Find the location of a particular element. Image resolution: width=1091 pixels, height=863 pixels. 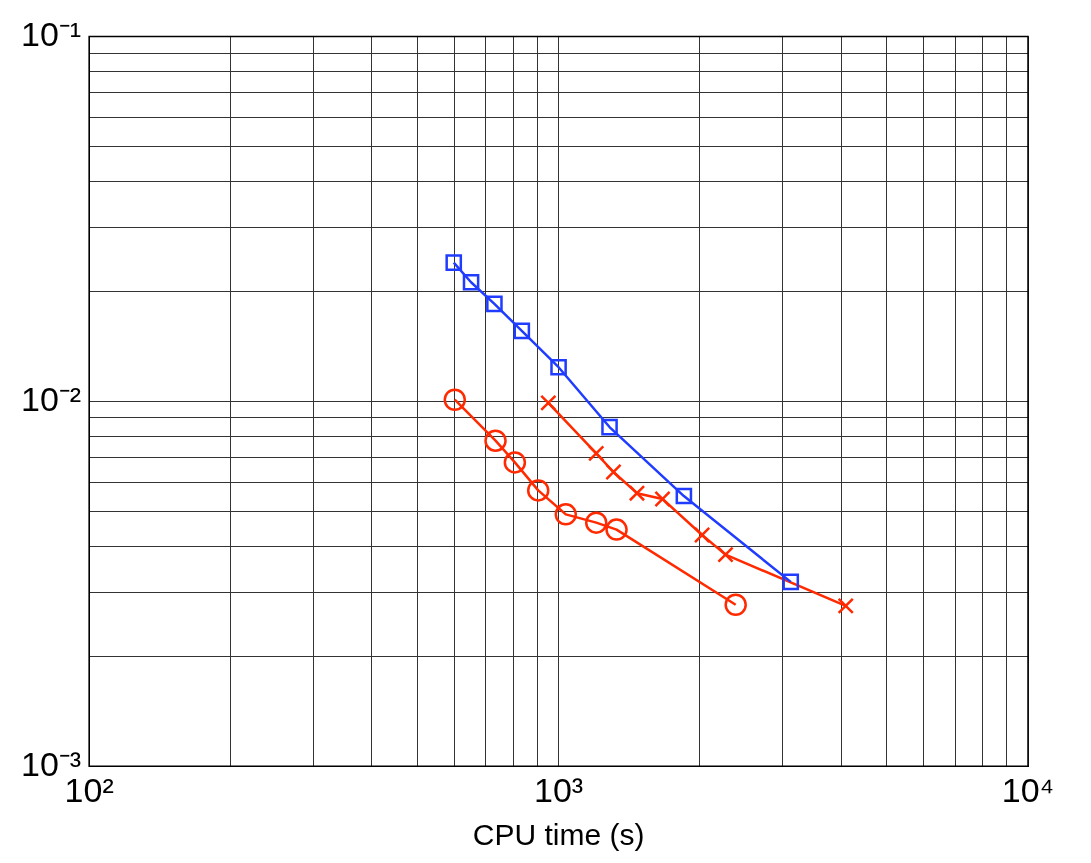

y-tick-label: 10⁻² is located at coordinates (51, 398).